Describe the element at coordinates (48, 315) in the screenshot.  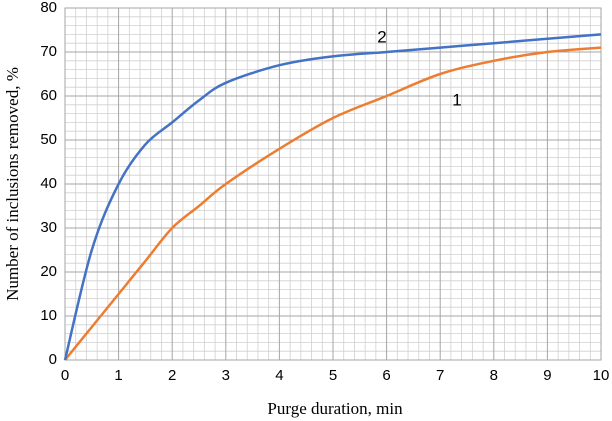
I see `y-tick-label: 10` at that location.